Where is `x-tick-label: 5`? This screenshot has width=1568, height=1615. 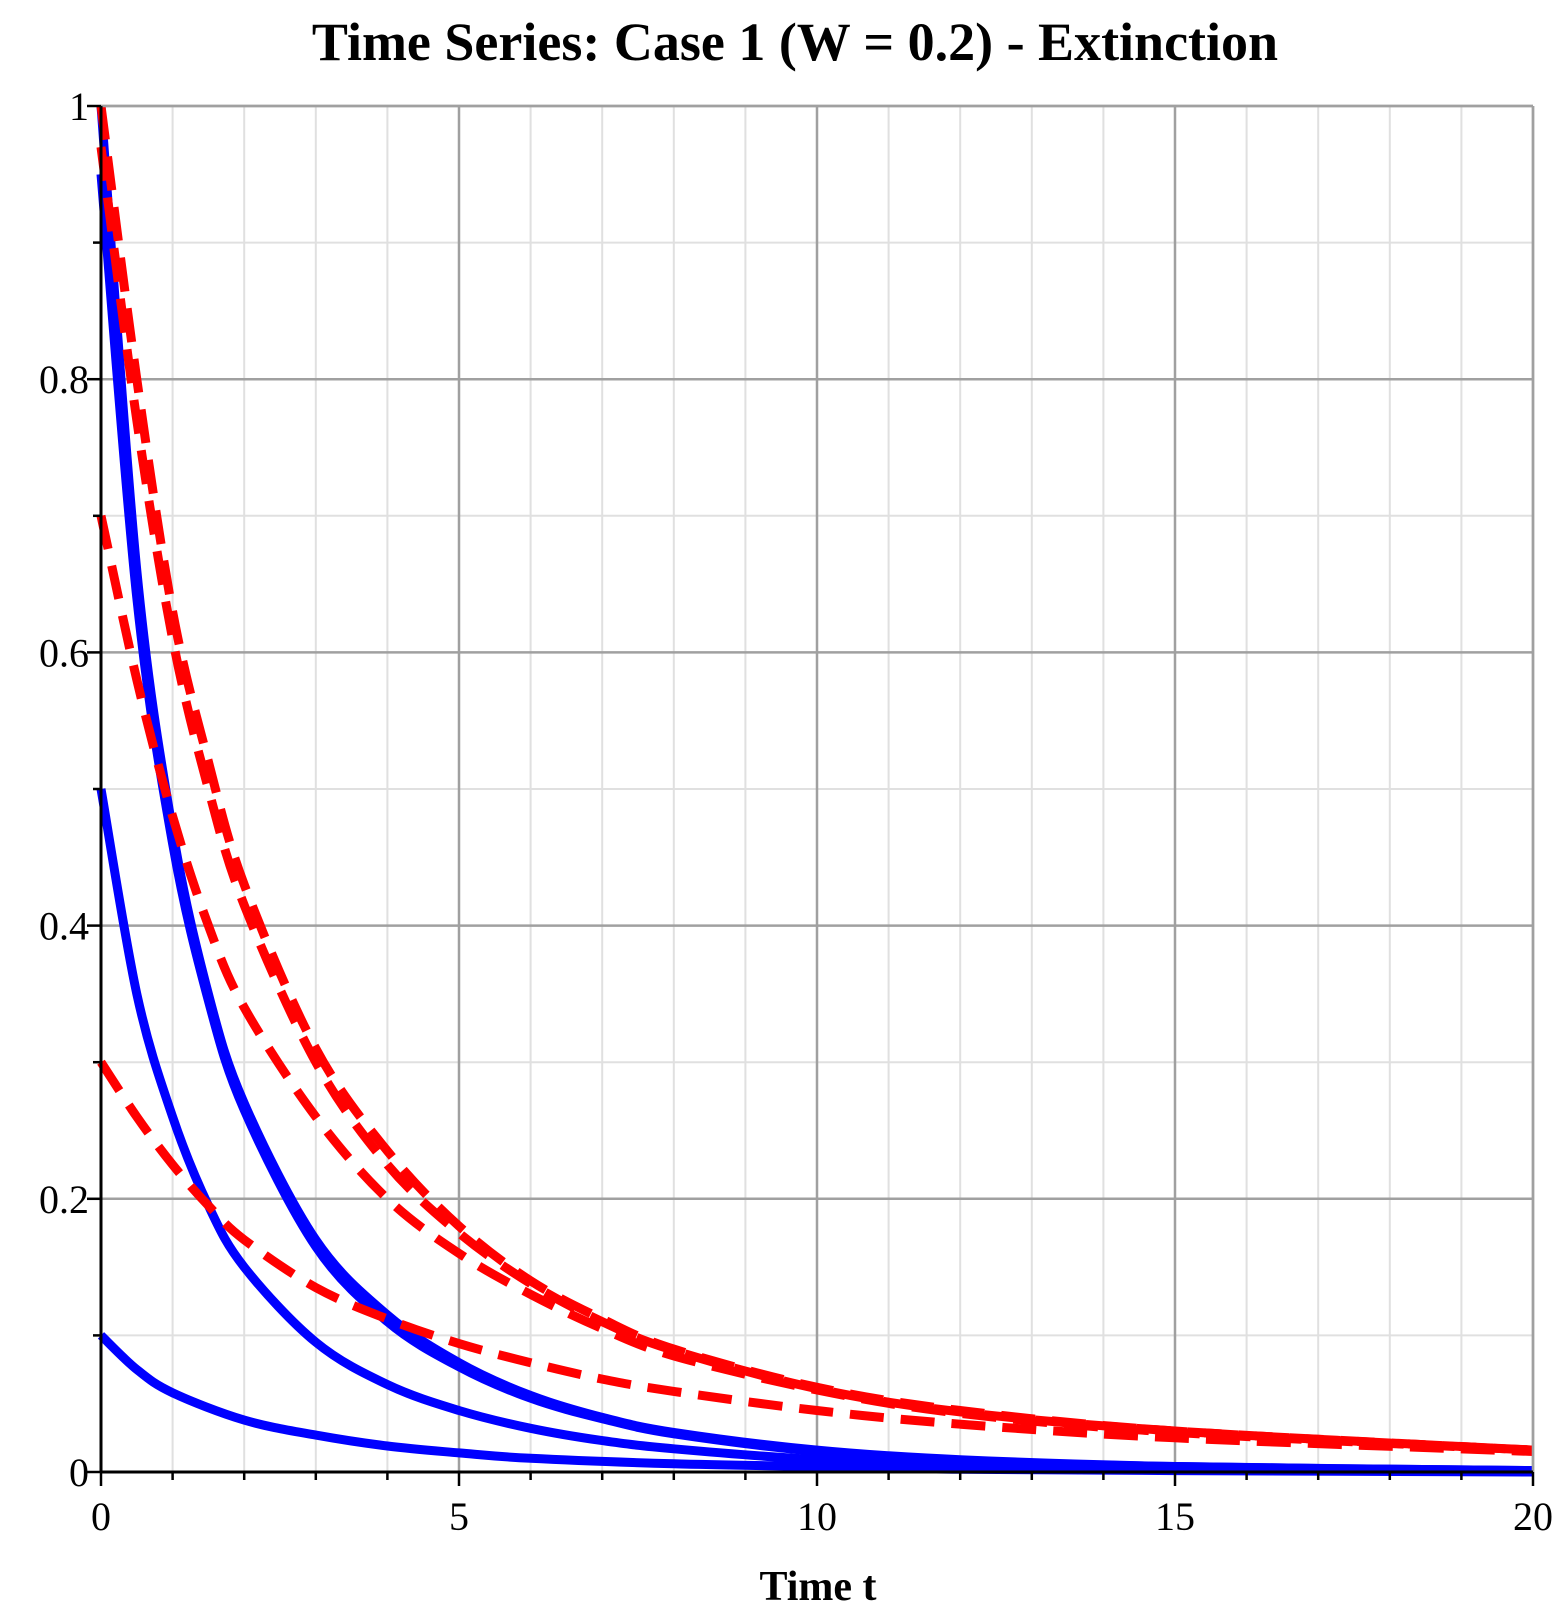 x-tick-label: 5 is located at coordinates (459, 1516).